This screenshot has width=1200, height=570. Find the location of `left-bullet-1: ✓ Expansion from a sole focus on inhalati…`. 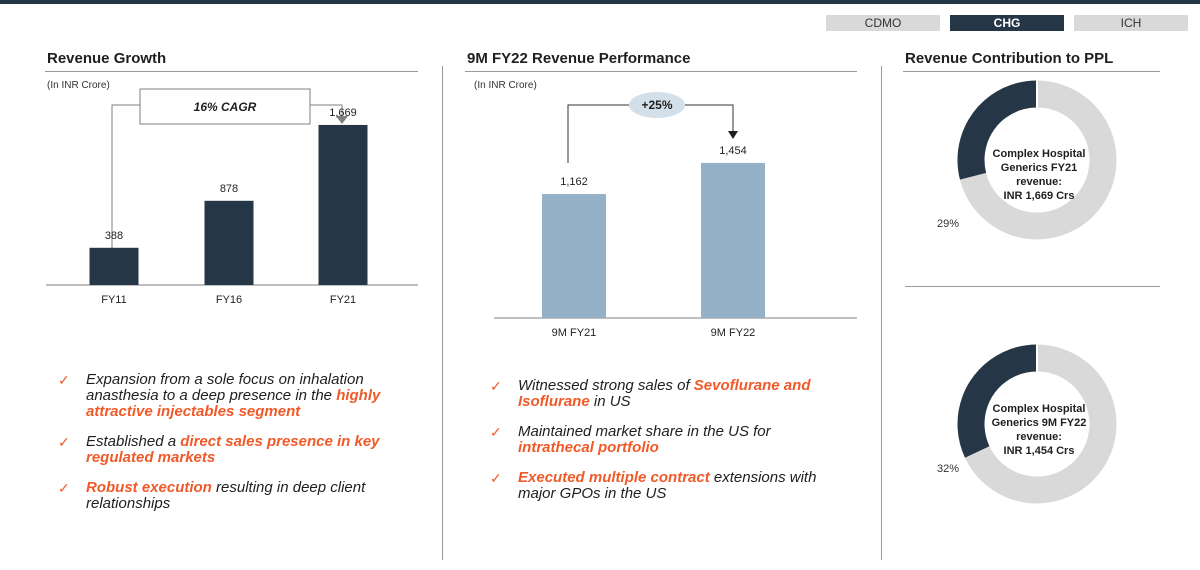

left-bullet-1: ✓ Expansion from a sole focus on inhalati… is located at coordinates (228, 396).